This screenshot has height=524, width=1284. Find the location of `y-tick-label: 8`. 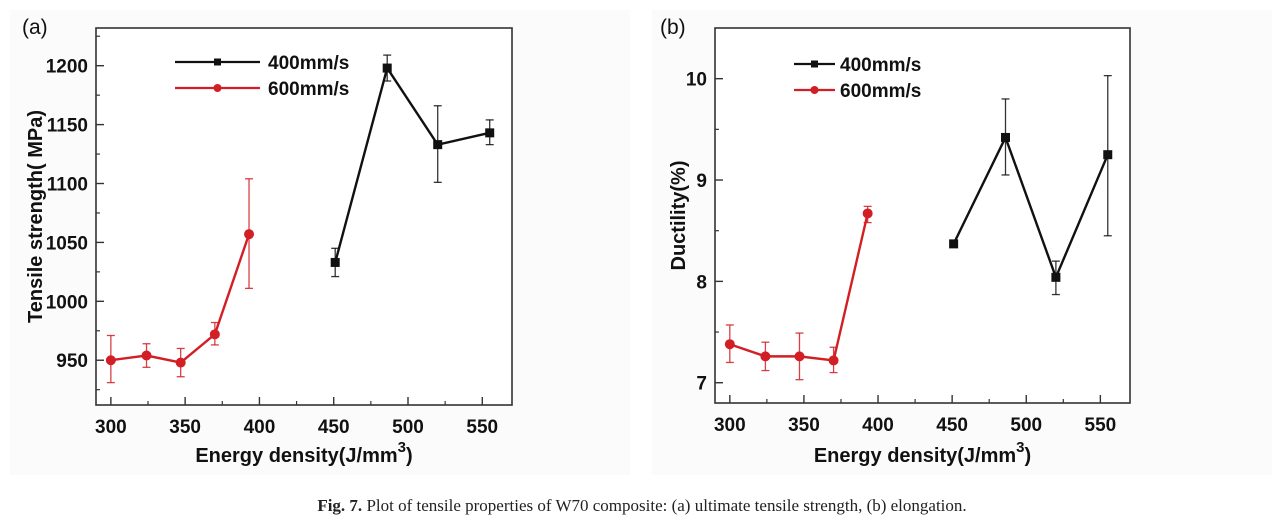

y-tick-label: 8 is located at coordinates (701, 282).